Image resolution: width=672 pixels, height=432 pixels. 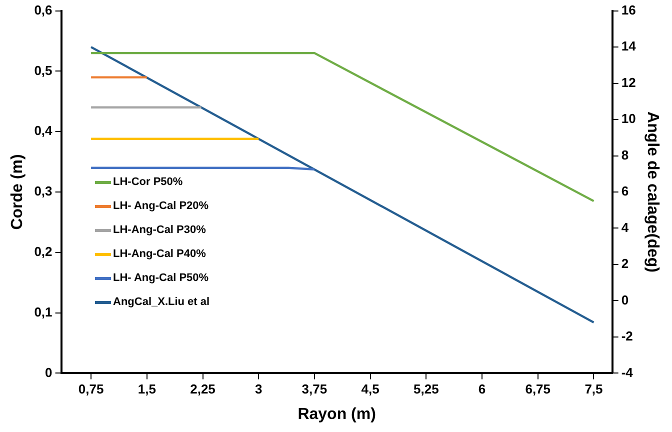 What do you see at coordinates (426, 389) in the screenshot?
I see `x-tick-label: 5,25` at bounding box center [426, 389].